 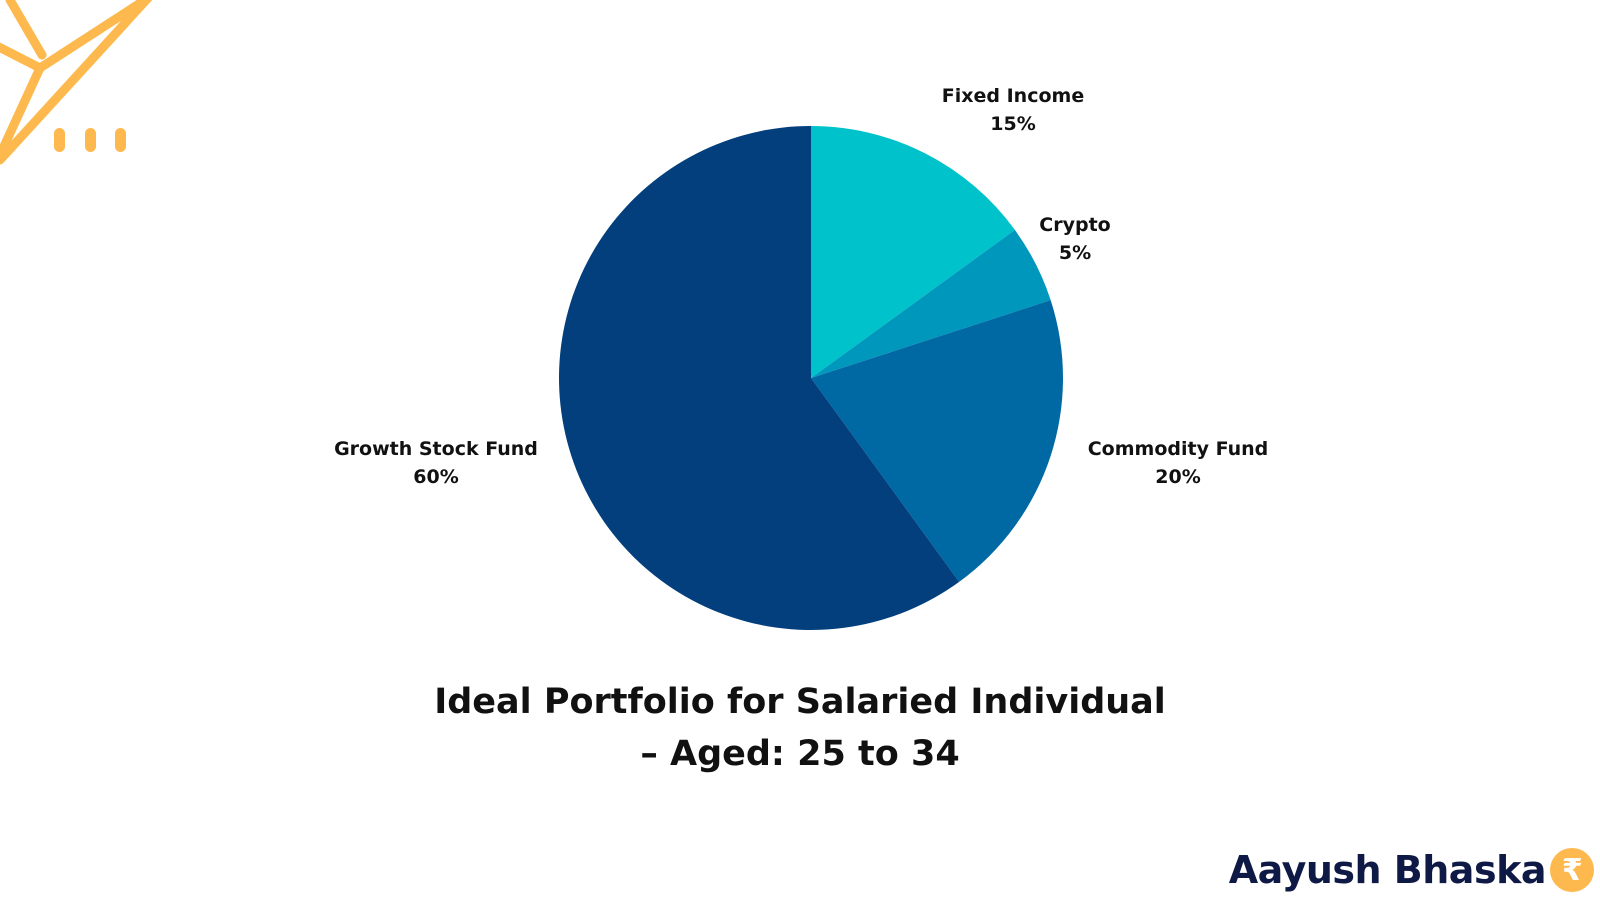 What do you see at coordinates (90, 140) in the screenshot?
I see `decor-dots` at bounding box center [90, 140].